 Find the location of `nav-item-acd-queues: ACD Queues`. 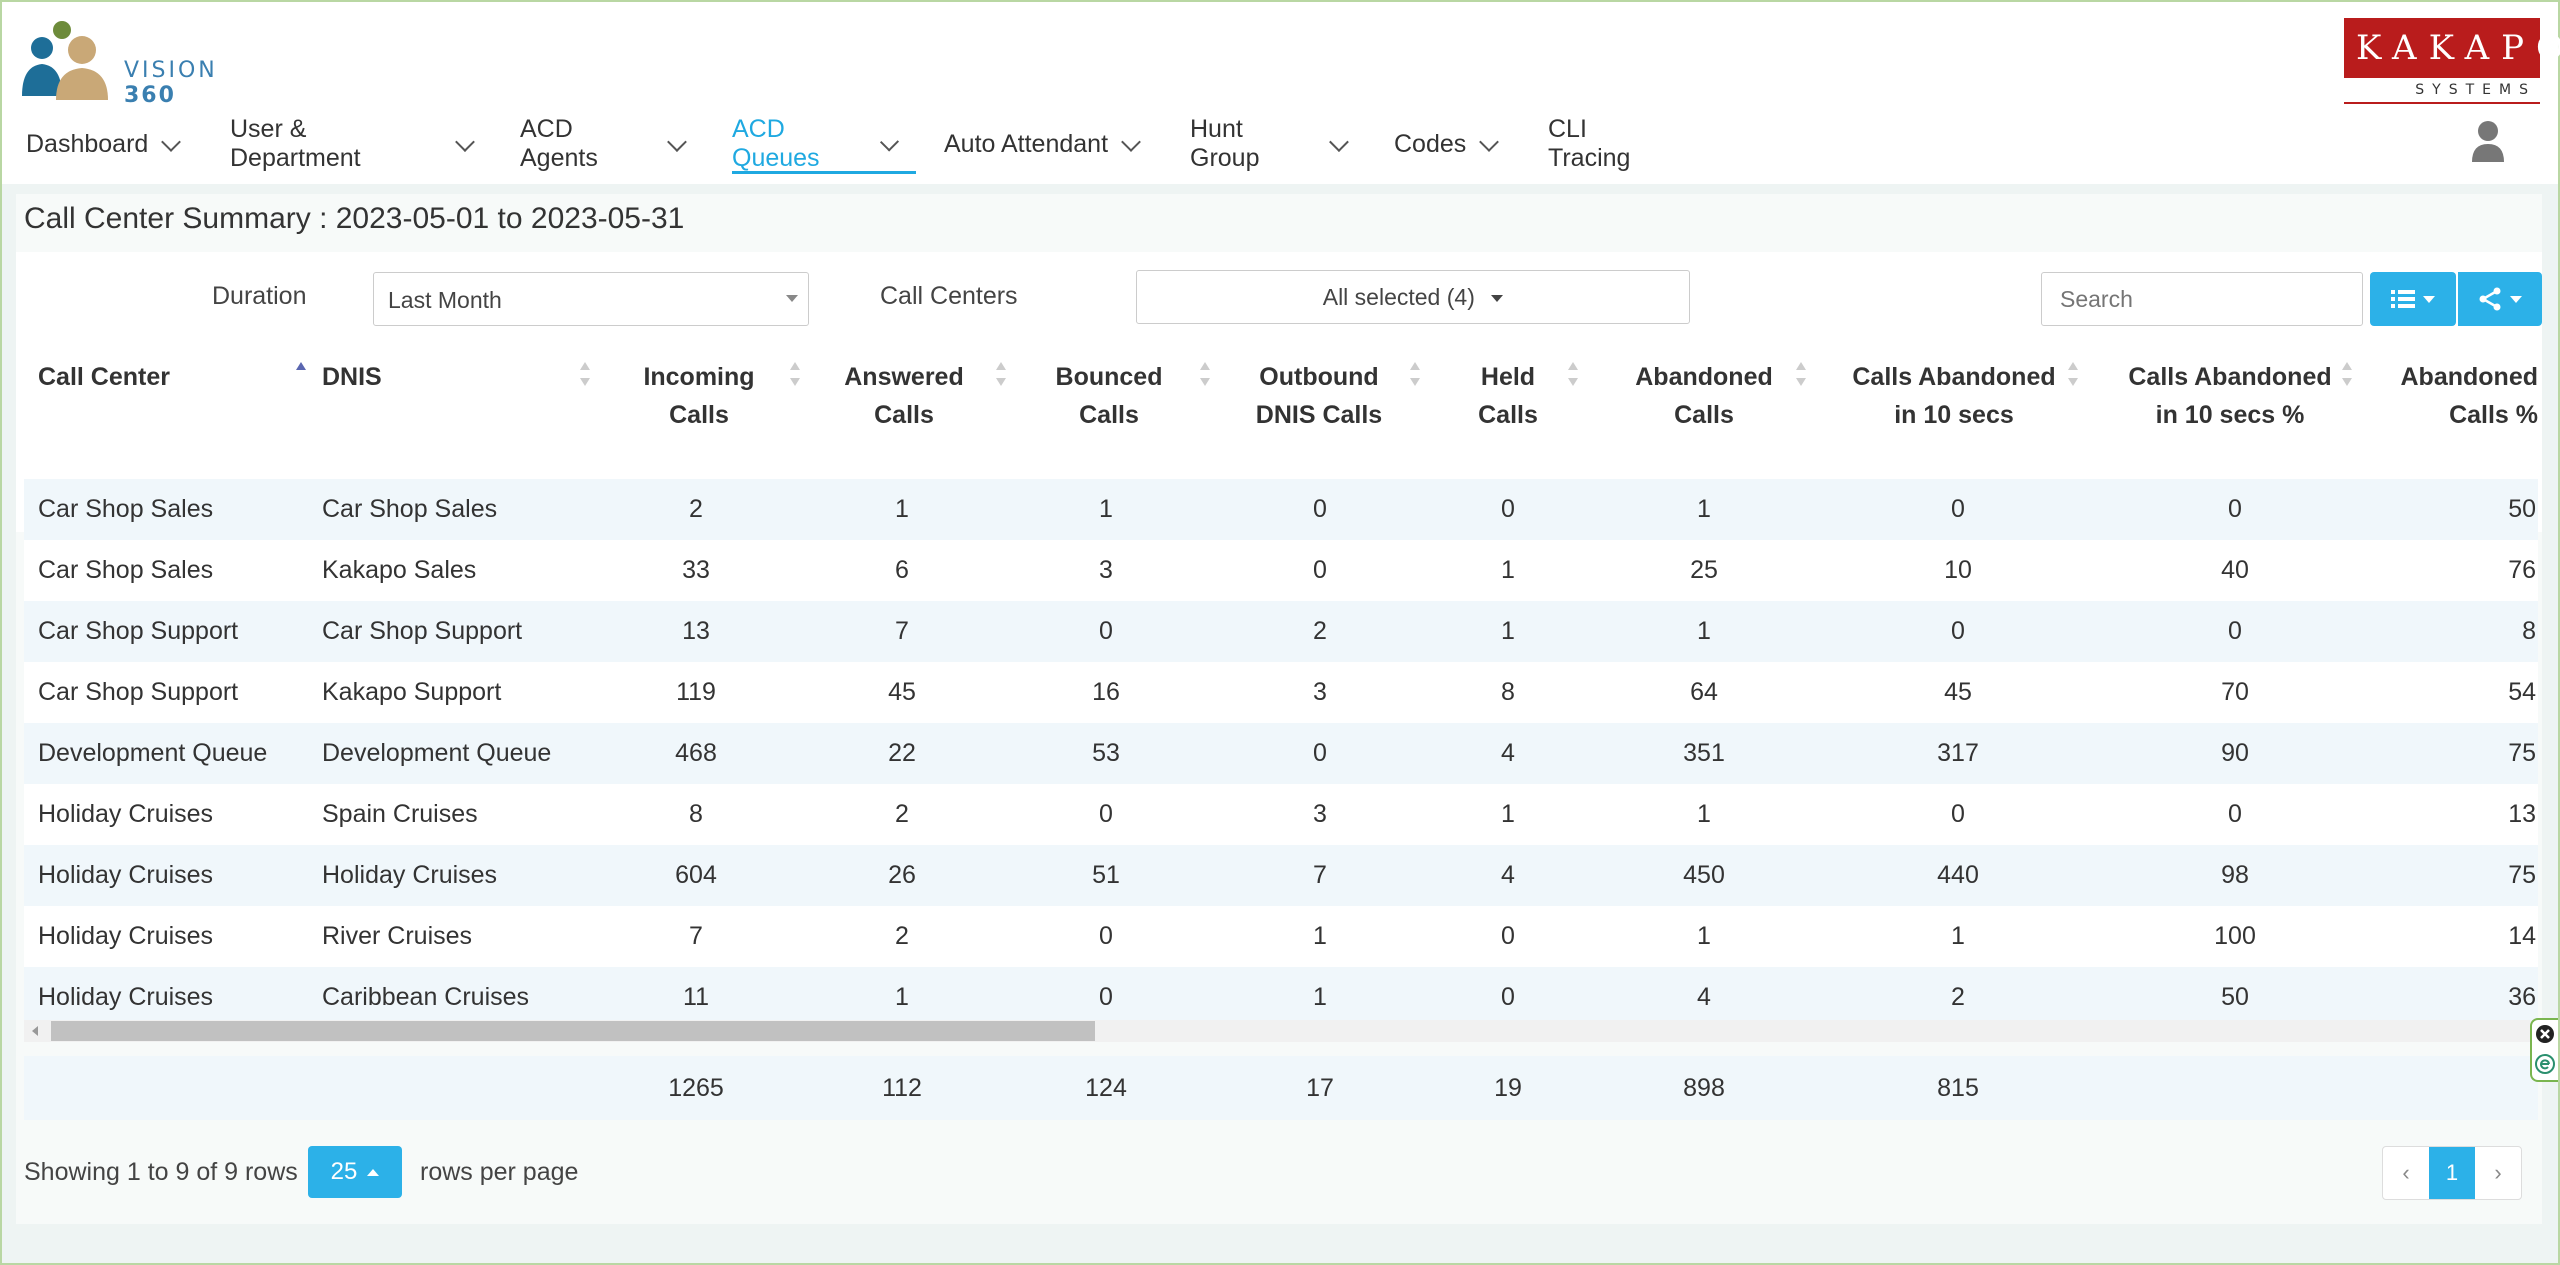

nav-item-acd-queues: ACD Queues is located at coordinates (814, 144).